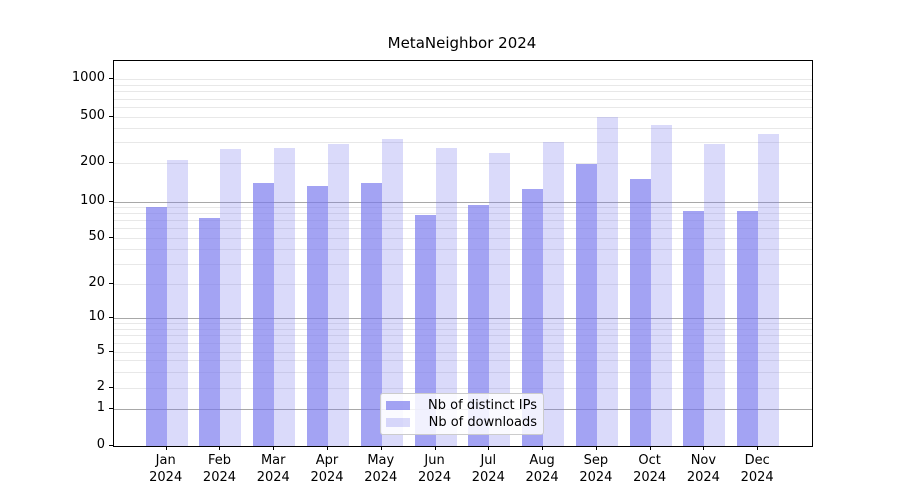 This screenshot has height=500, width=900. Describe the element at coordinates (88, 78) in the screenshot. I see `y-tick-label: 1000` at that location.